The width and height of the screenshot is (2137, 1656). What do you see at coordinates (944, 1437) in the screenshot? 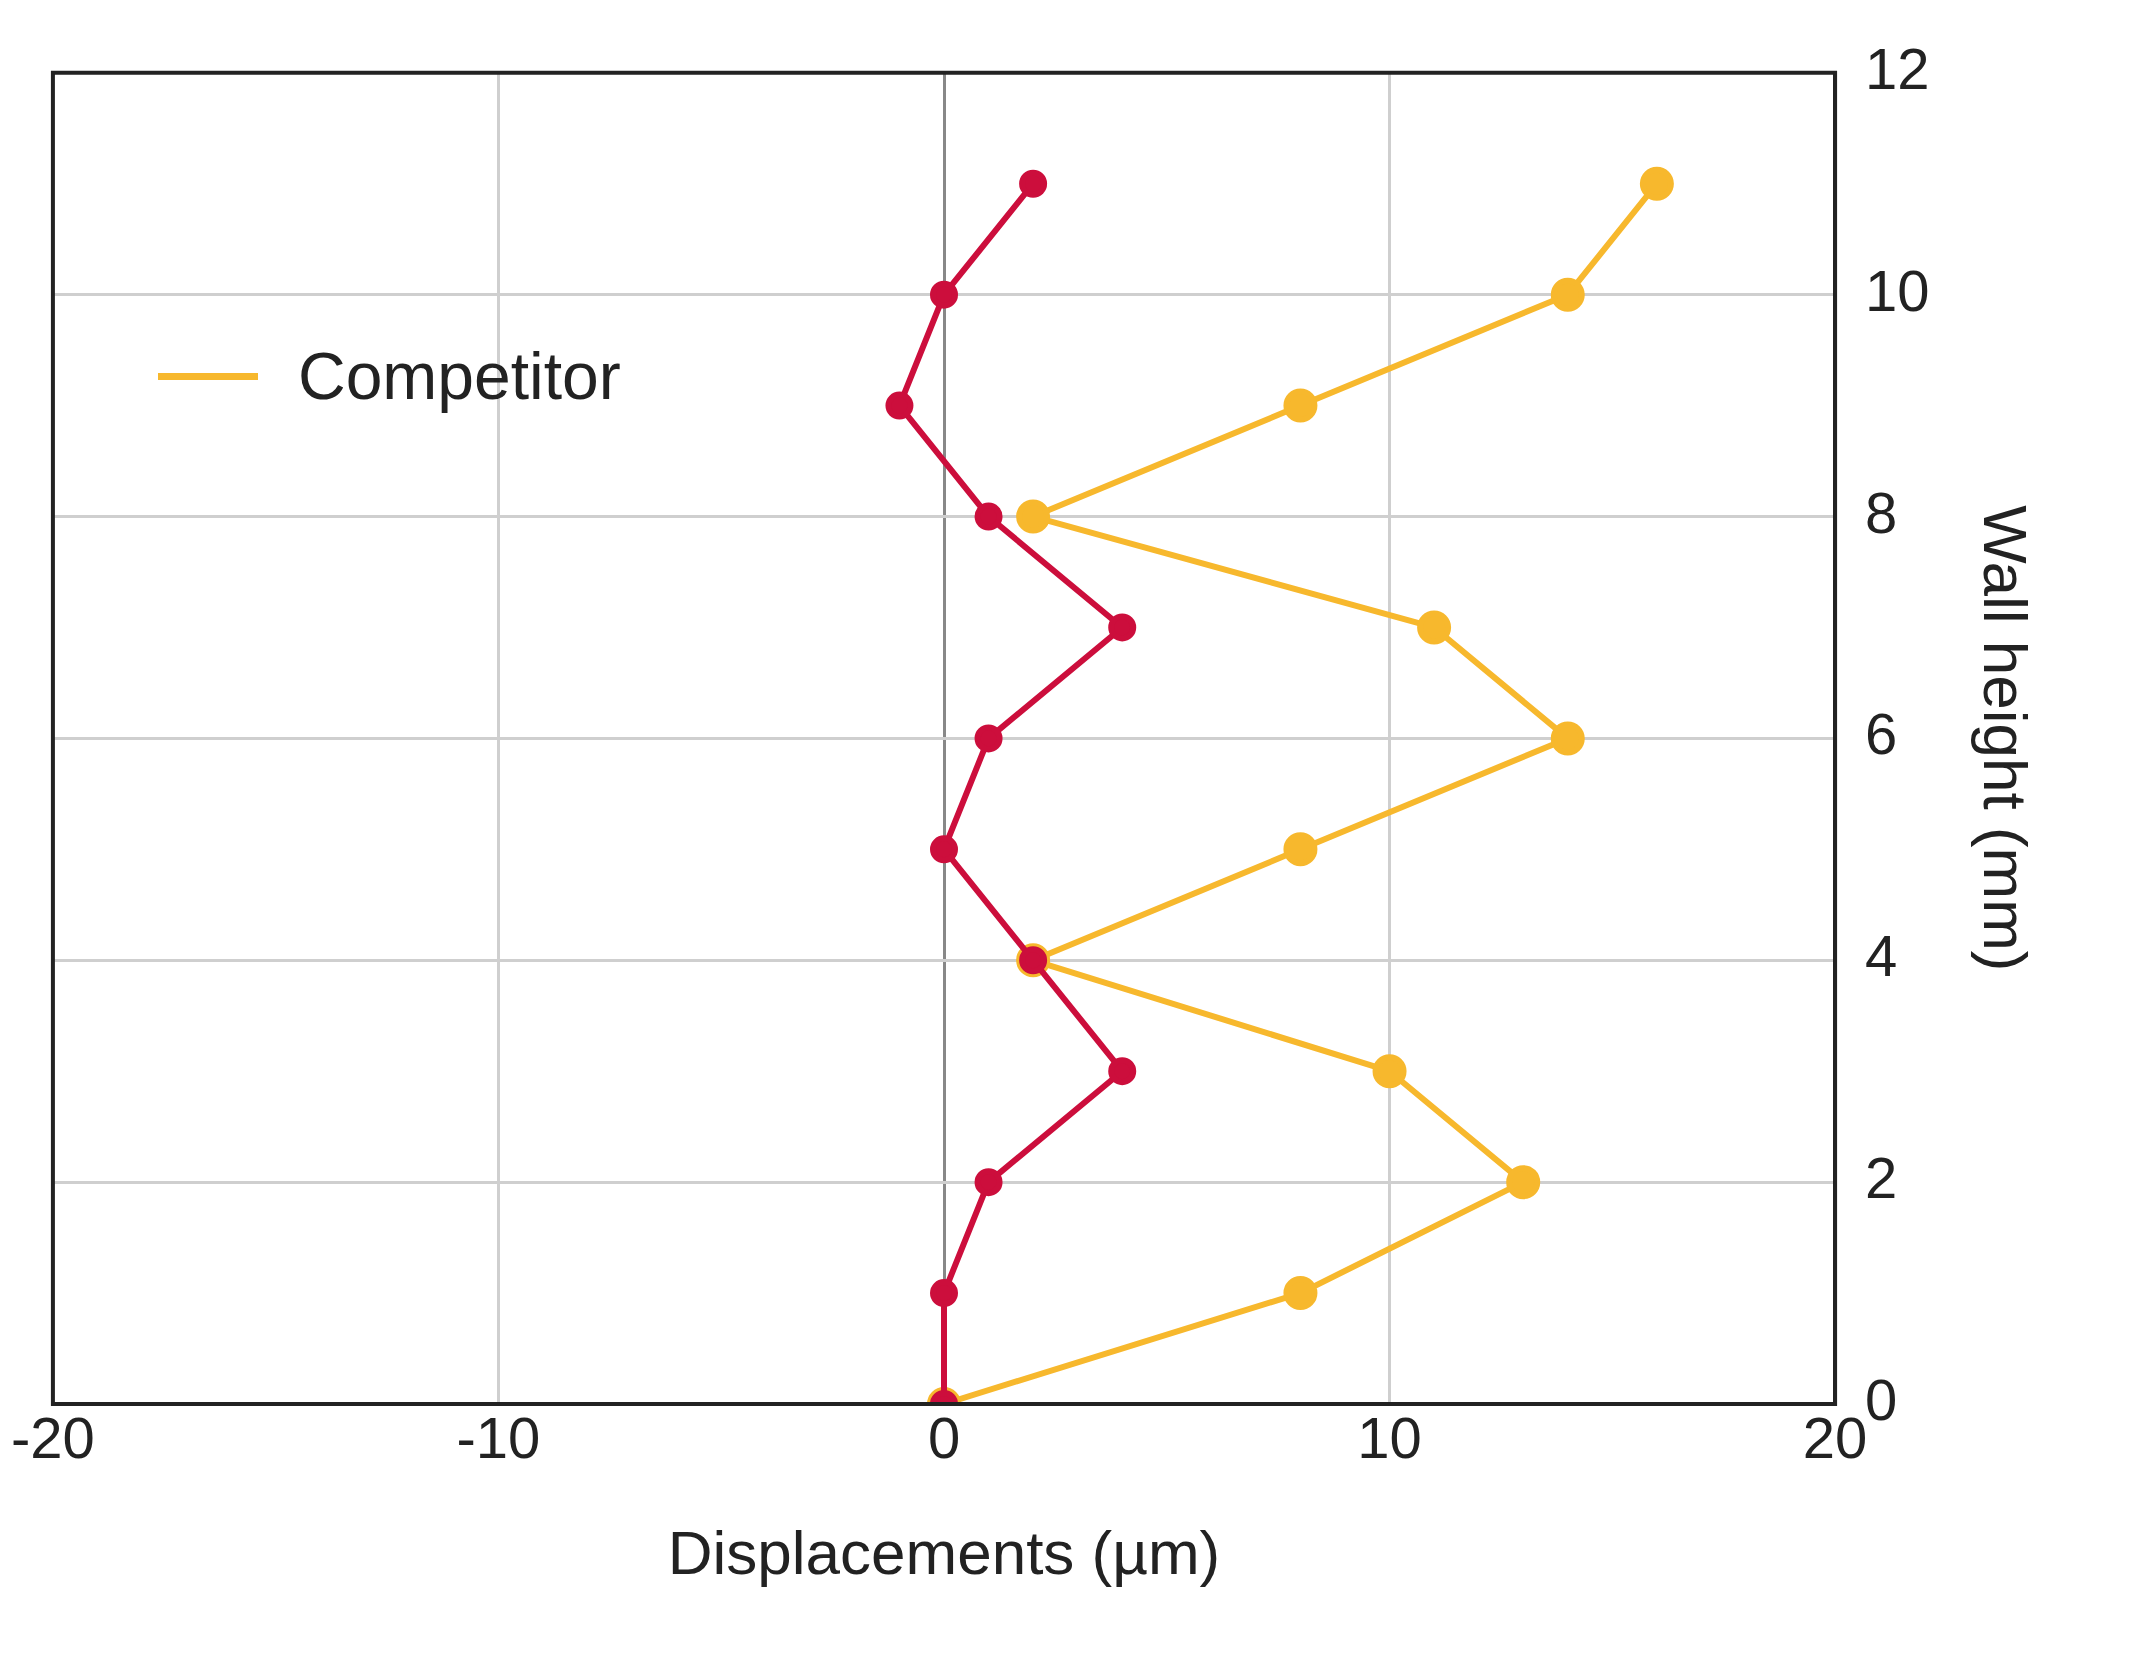
I see `x-tick-label: 0` at bounding box center [944, 1437].